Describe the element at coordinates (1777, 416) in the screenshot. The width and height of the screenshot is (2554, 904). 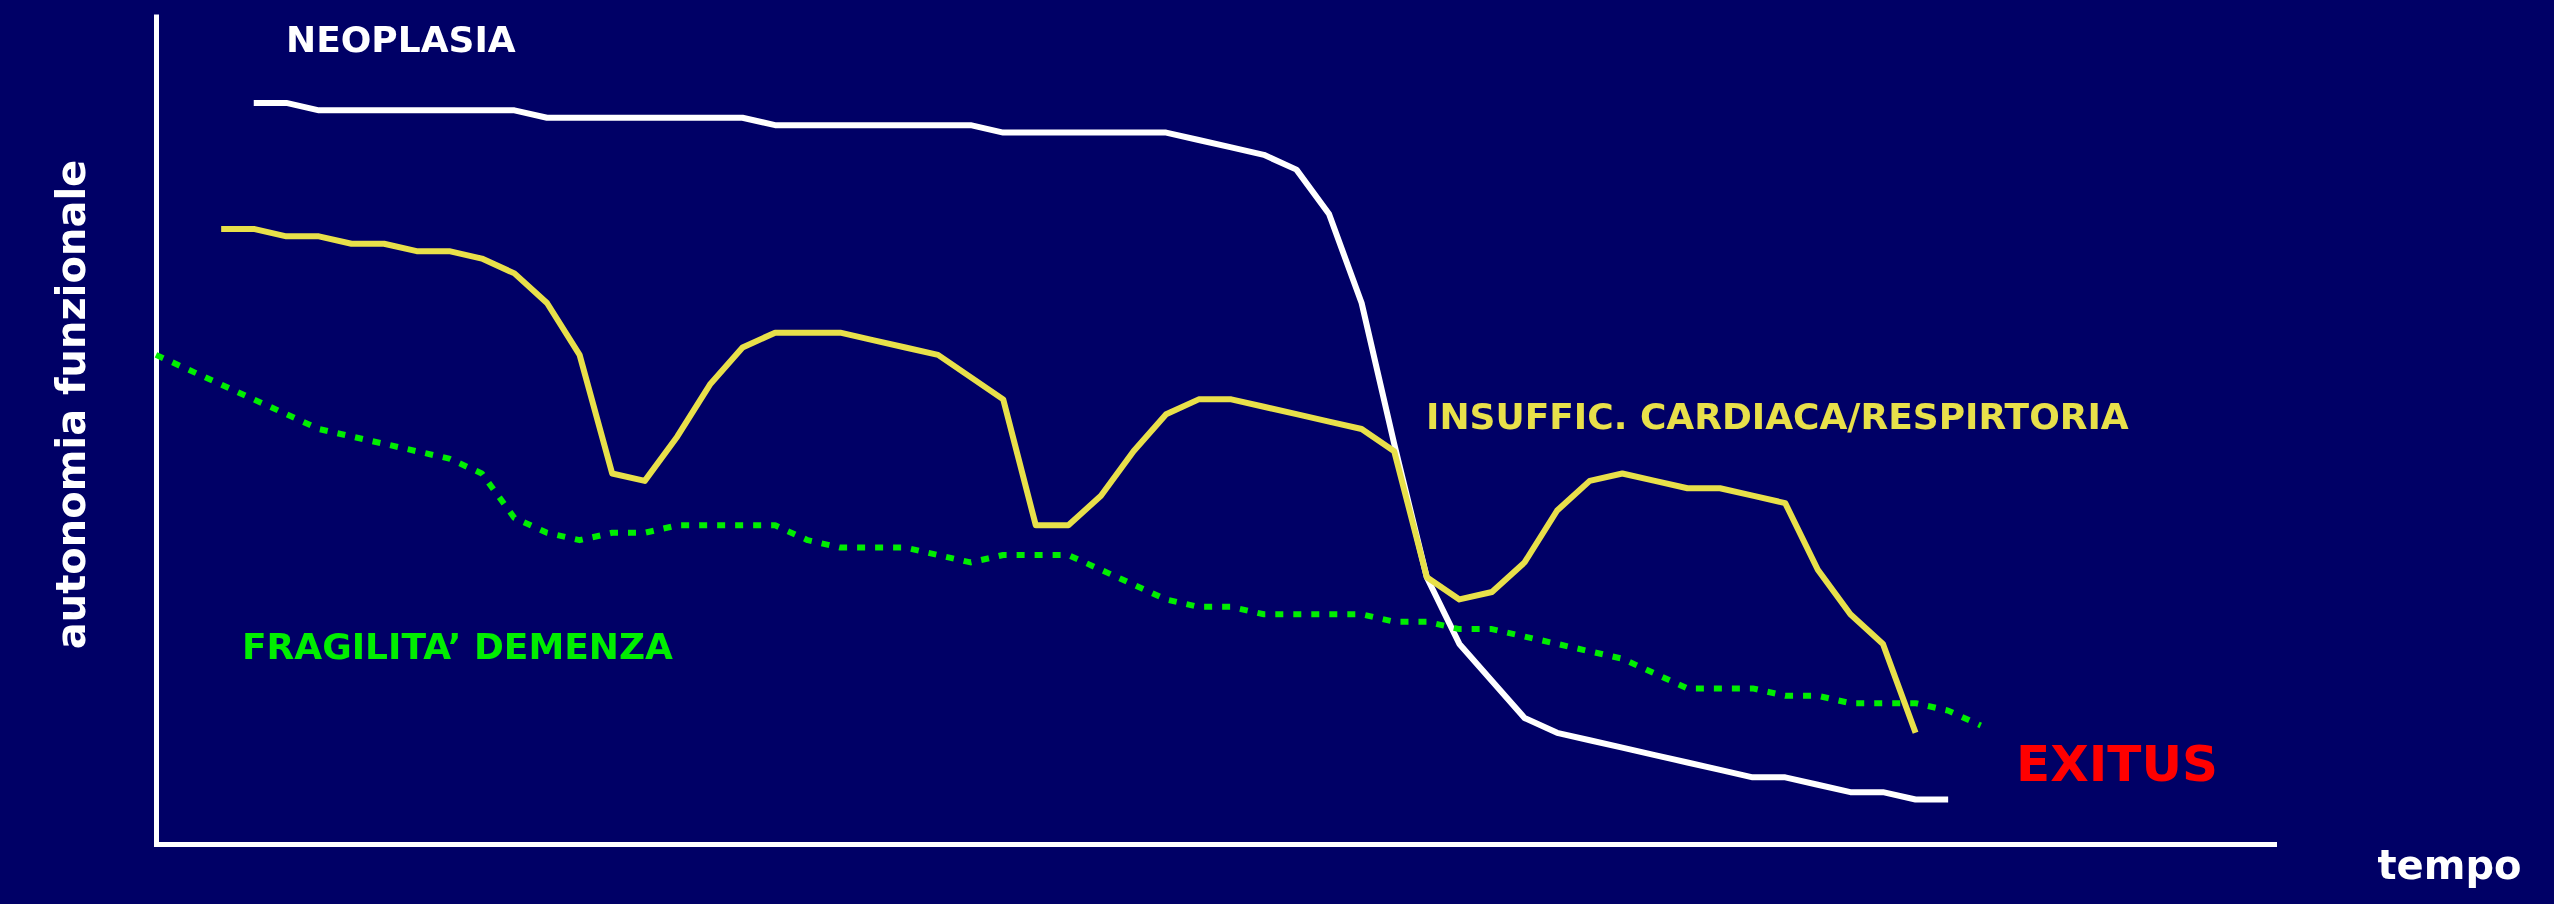
I see `series-label: INSUFFIC. CARDIACA/RESPIRTORIA` at that location.